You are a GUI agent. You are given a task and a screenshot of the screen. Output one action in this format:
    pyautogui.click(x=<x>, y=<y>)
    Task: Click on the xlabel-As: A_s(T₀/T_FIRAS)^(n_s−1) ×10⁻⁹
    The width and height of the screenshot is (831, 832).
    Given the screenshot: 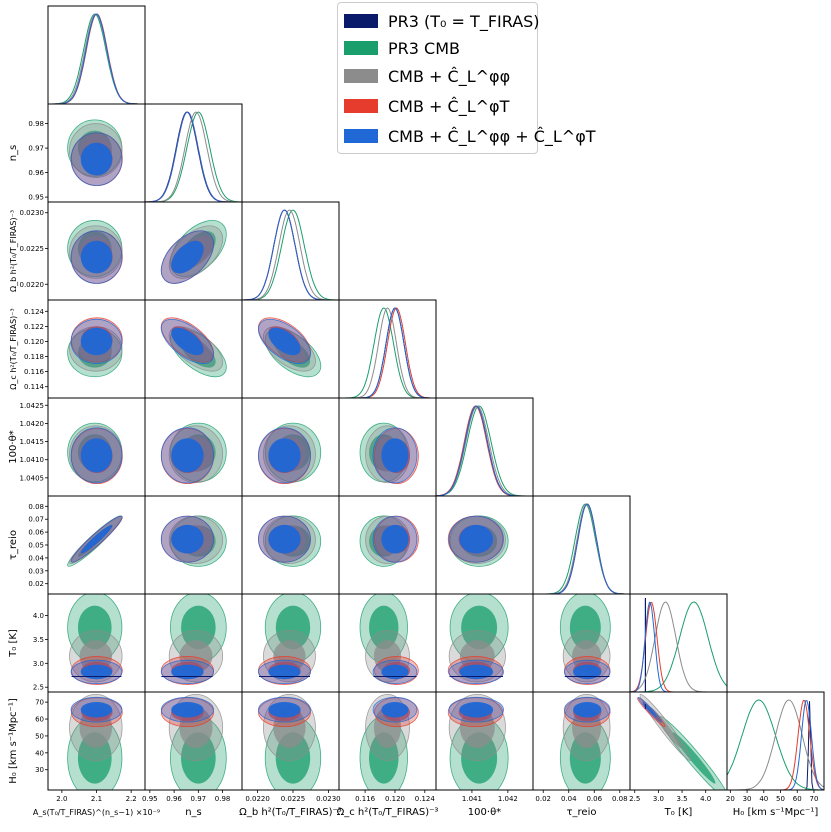 What is the action you would take?
    pyautogui.click(x=96, y=812)
    